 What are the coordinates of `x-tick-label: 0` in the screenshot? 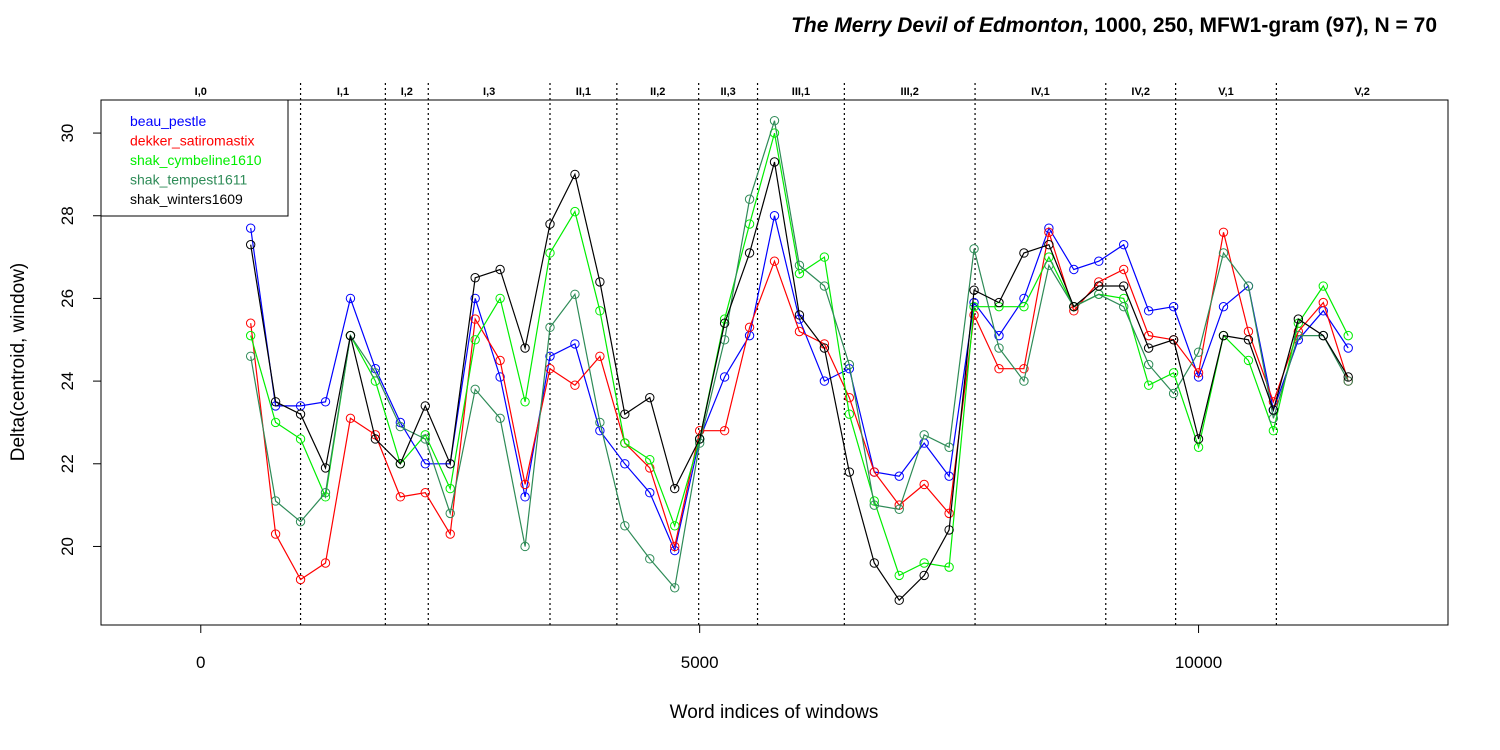 It's located at (200, 662).